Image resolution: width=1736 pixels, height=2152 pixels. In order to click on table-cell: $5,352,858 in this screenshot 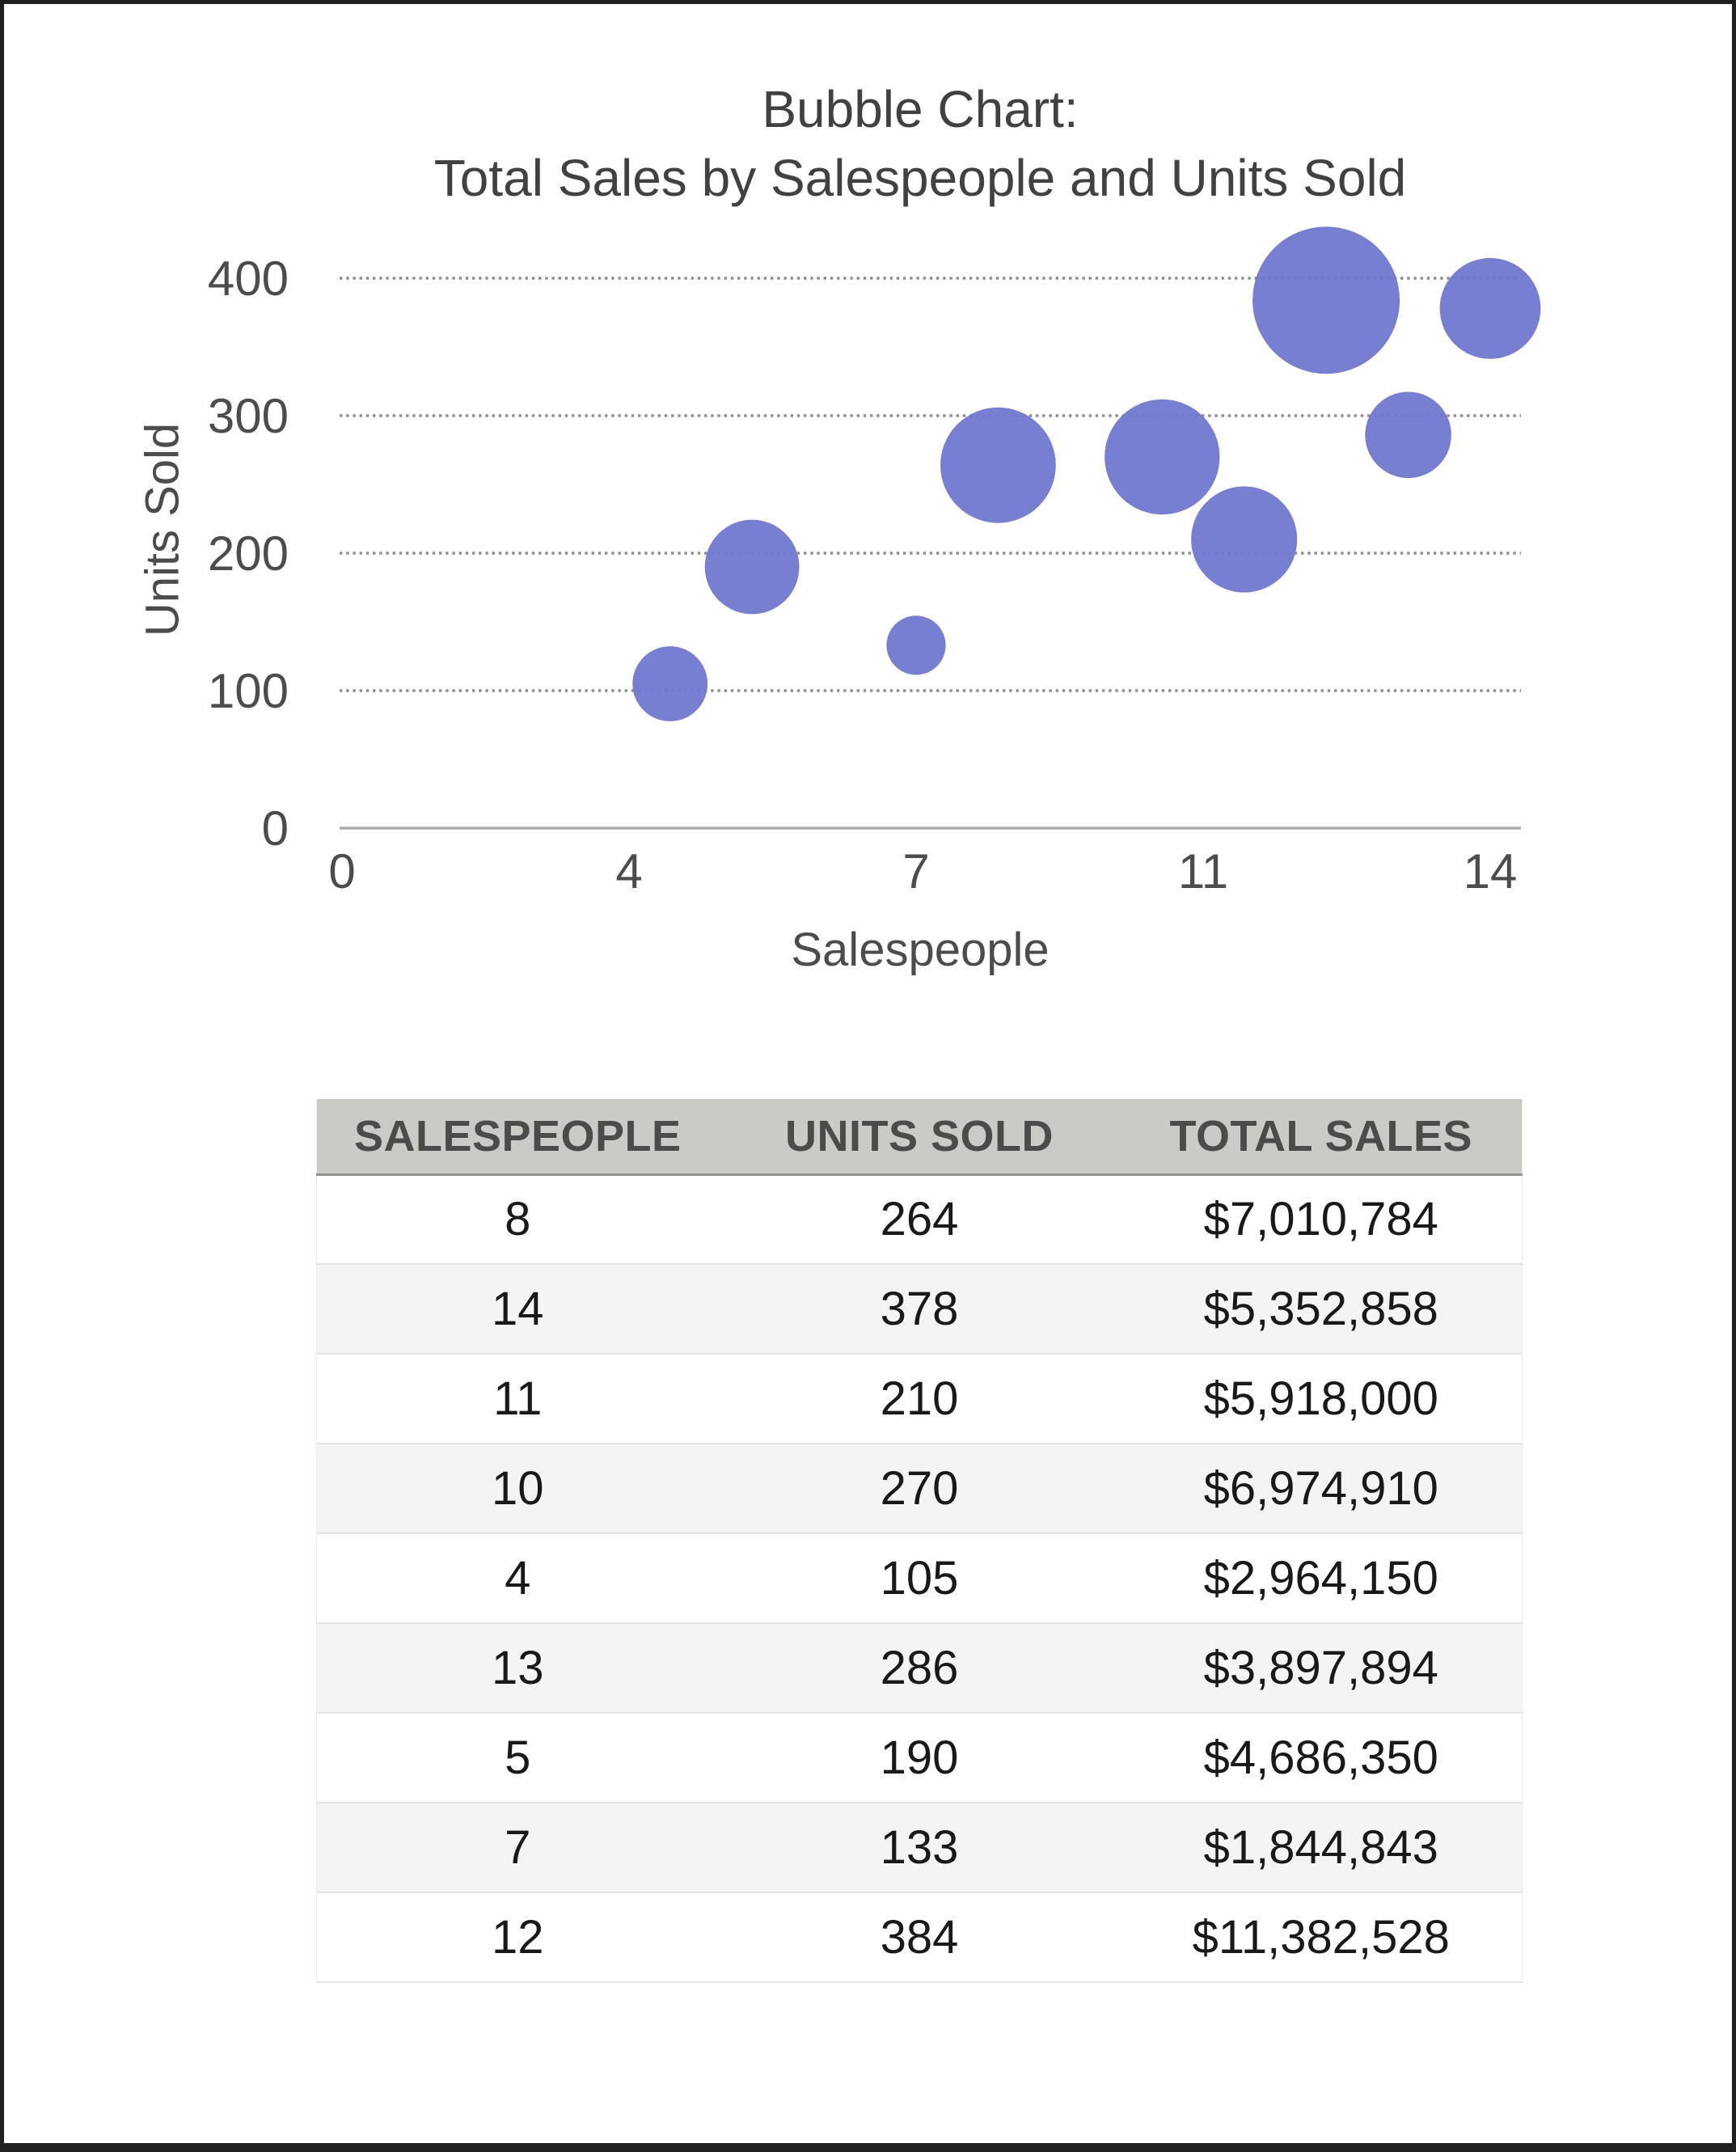, I will do `click(1321, 1309)`.